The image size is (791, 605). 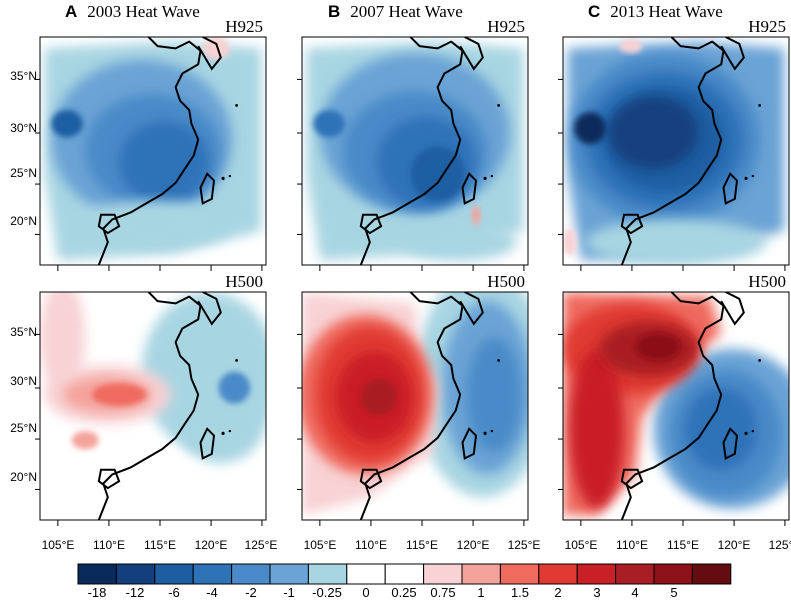 I want to click on colorbar-label: 0.75, so click(x=443, y=592).